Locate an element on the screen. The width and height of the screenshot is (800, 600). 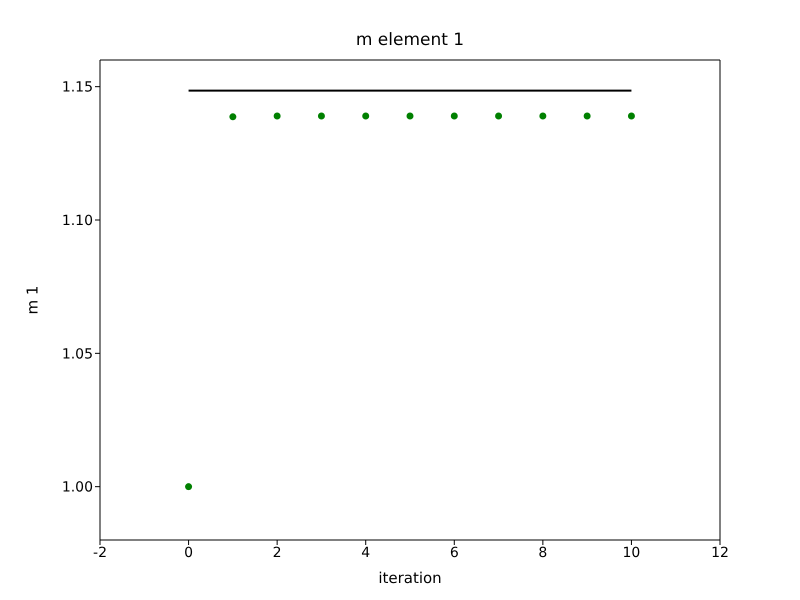
y-axis-title: m 1 is located at coordinates (32, 300).